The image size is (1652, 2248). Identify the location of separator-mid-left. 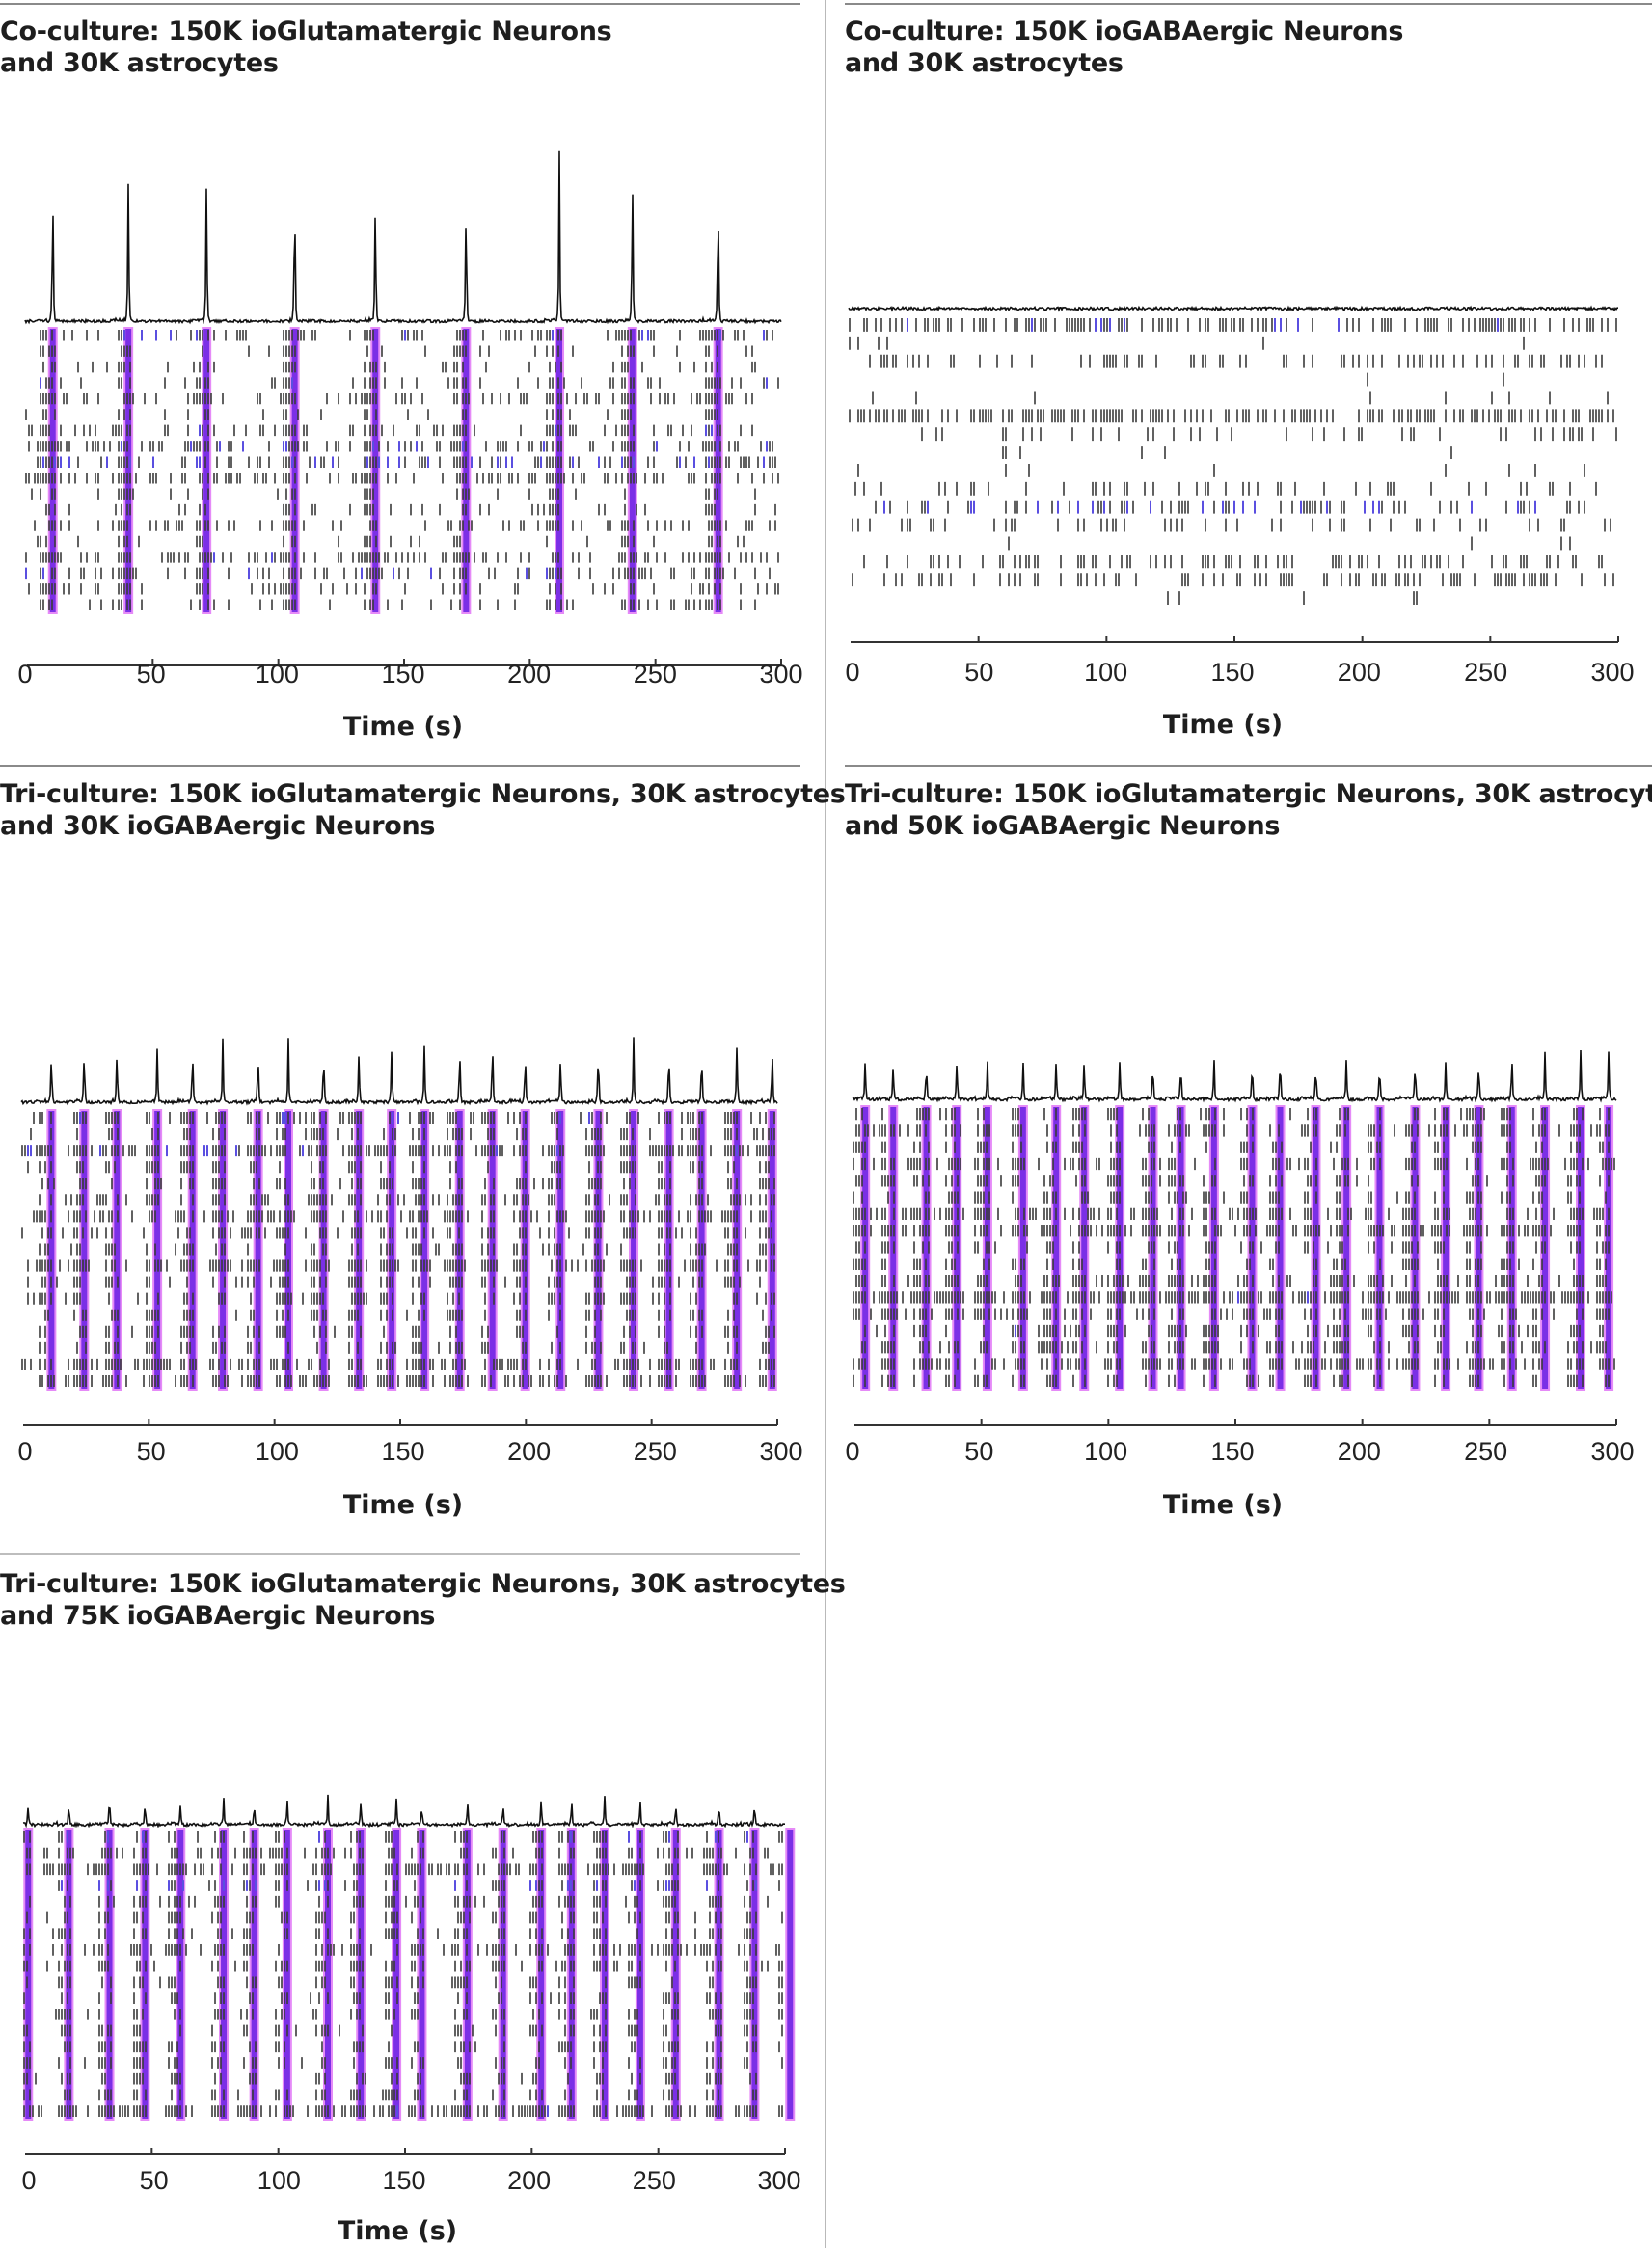
(400, 766).